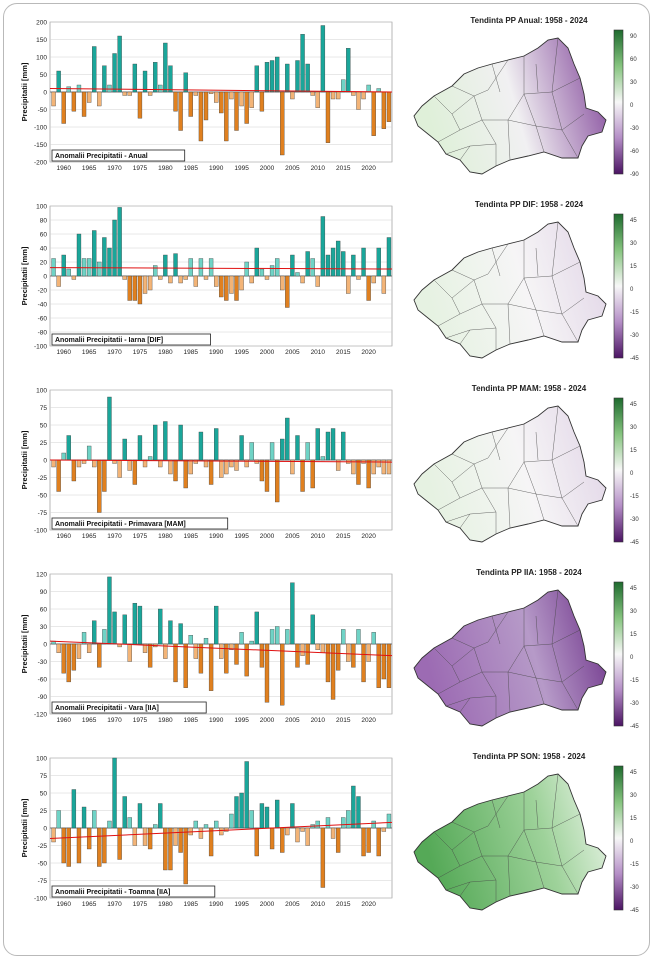 The image size is (653, 959). What do you see at coordinates (180, 442) in the screenshot?
I see `bar-1983` at bounding box center [180, 442].